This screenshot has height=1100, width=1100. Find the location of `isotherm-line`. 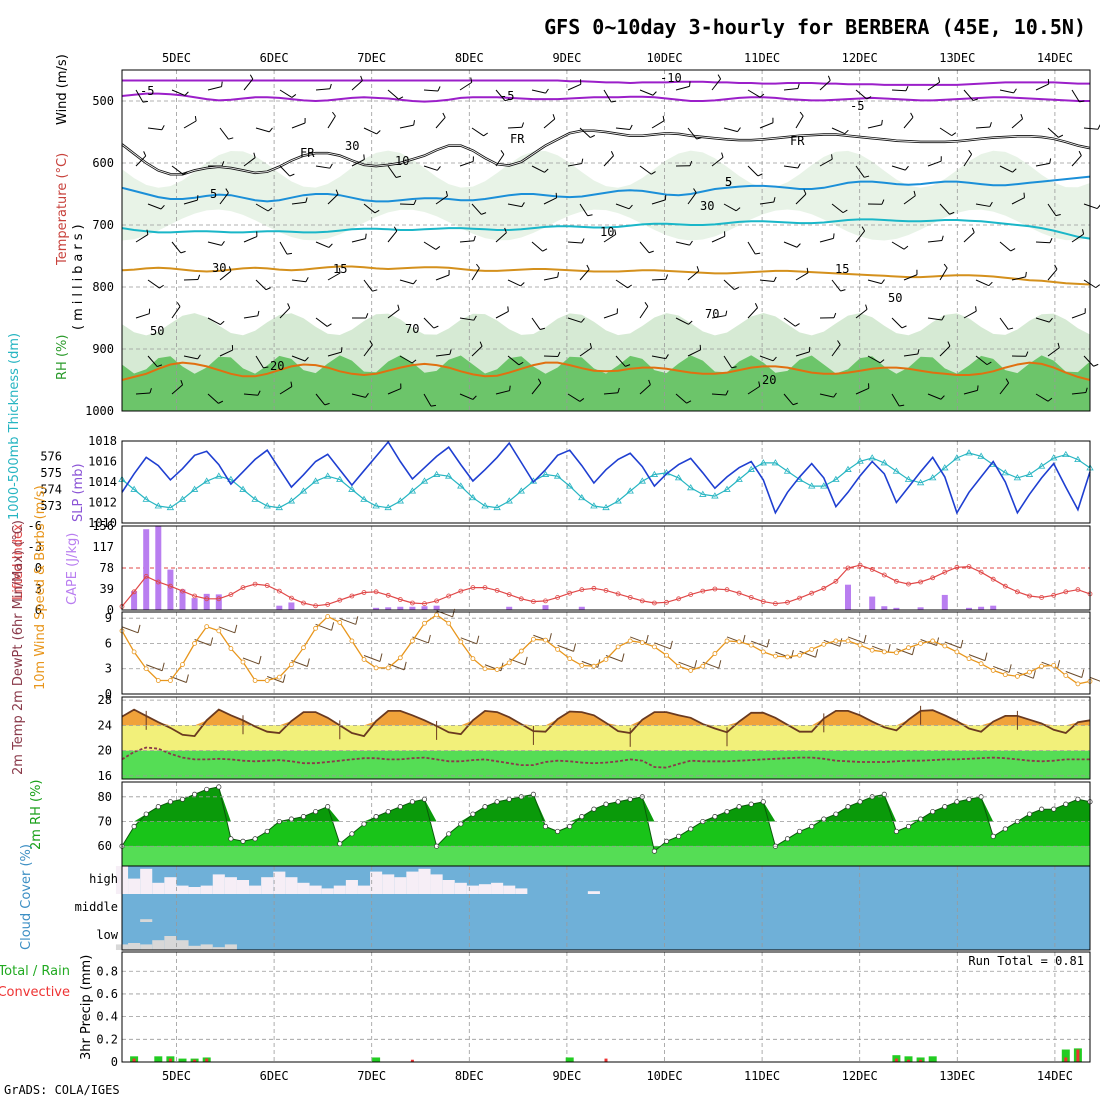

isotherm-line is located at coordinates (606, 229).